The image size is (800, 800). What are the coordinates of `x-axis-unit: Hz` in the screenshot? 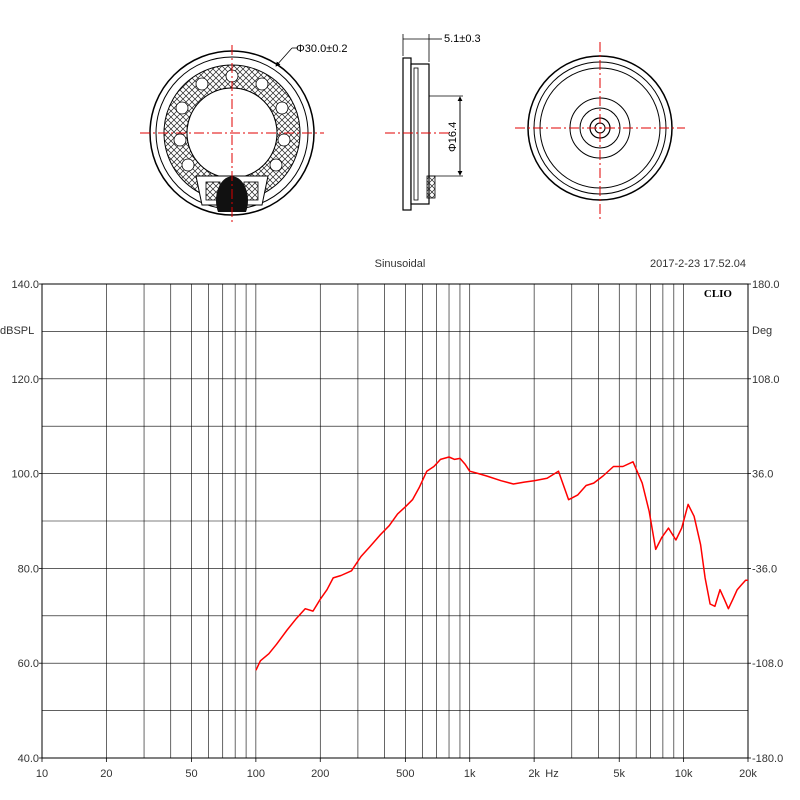 It's located at (551, 774).